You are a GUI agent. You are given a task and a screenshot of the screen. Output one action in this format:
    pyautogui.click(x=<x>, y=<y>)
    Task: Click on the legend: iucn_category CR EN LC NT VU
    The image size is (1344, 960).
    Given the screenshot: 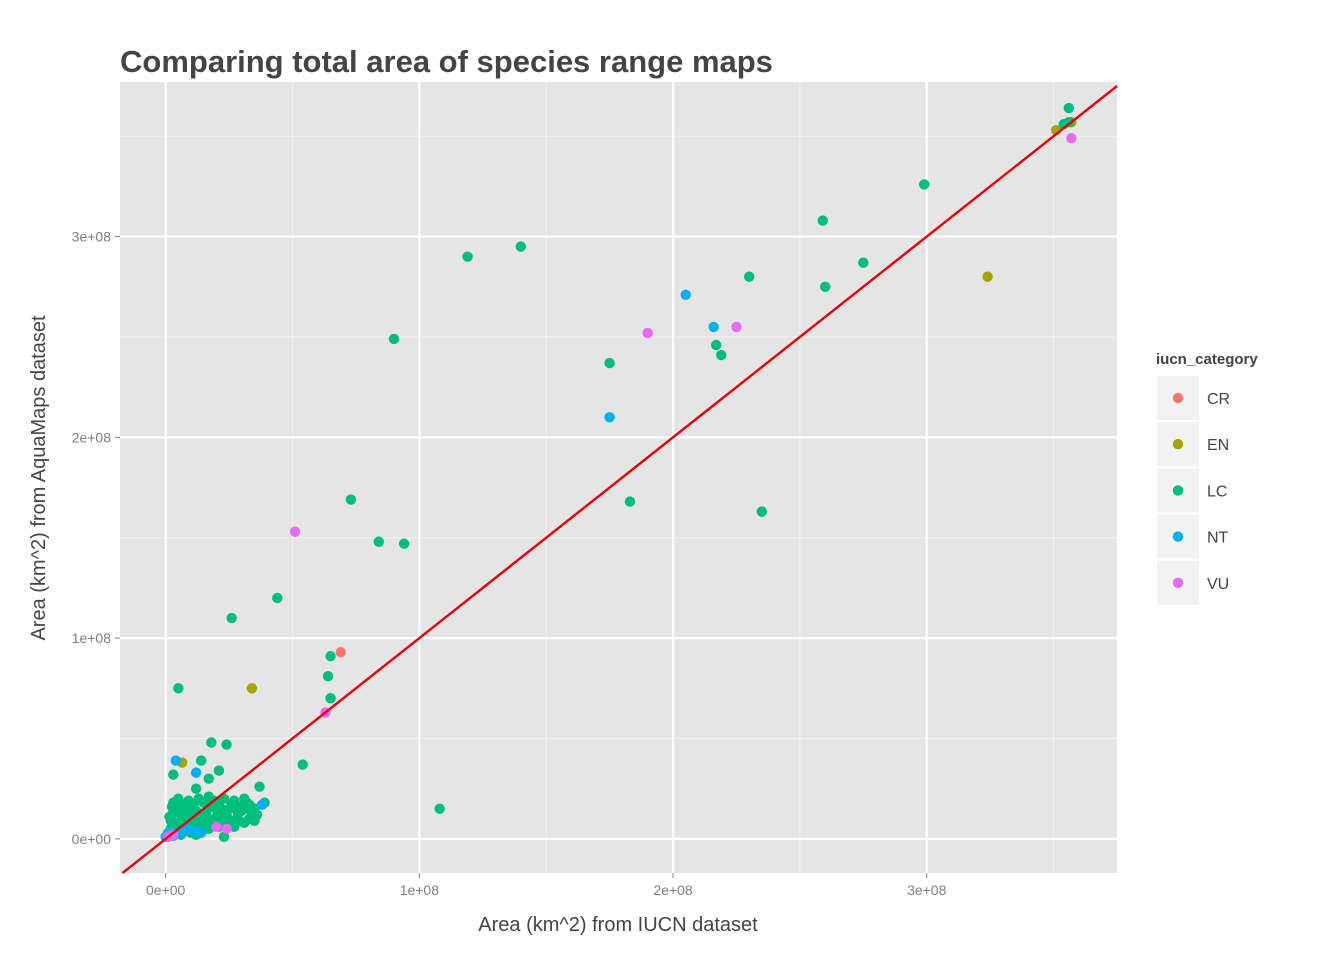 What is the action you would take?
    pyautogui.click(x=1207, y=478)
    